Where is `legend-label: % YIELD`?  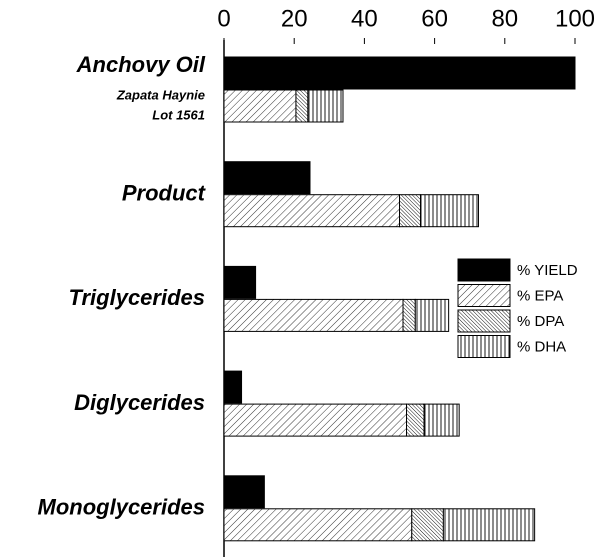 legend-label: % YIELD is located at coordinates (547, 270).